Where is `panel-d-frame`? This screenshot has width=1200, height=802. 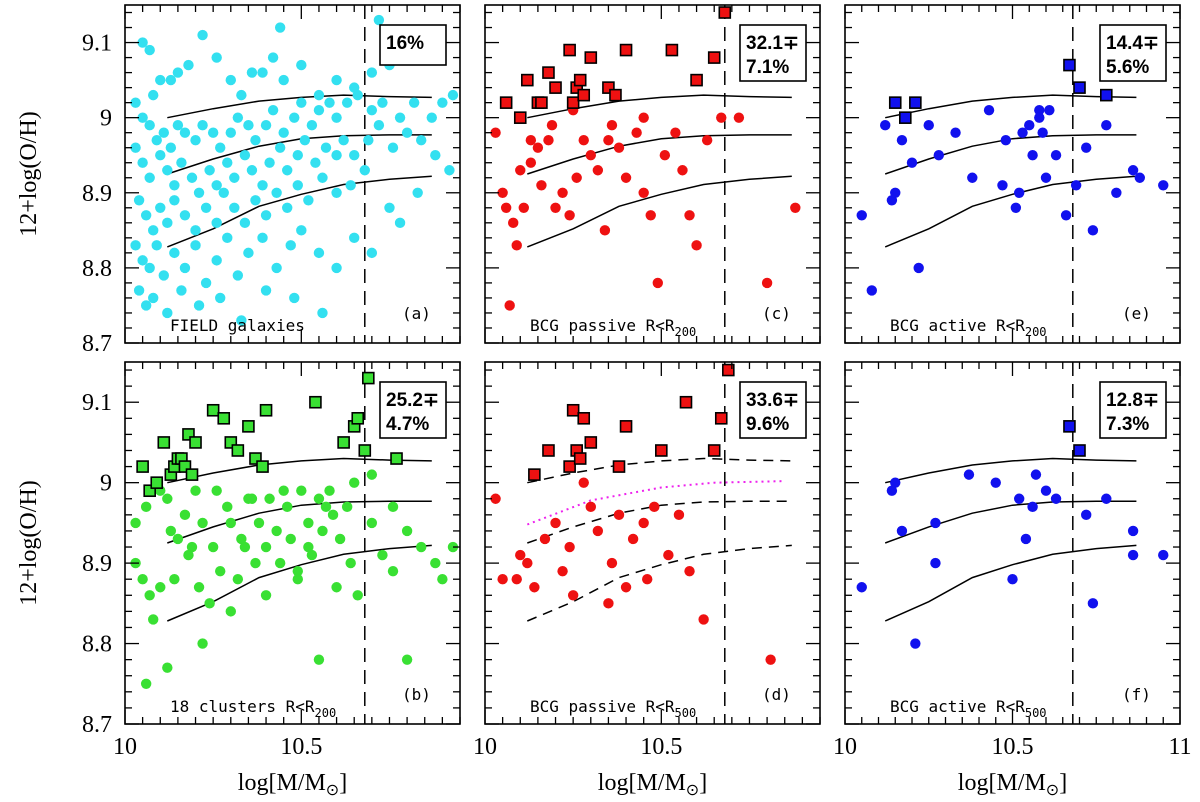
panel-d-frame is located at coordinates (652, 543).